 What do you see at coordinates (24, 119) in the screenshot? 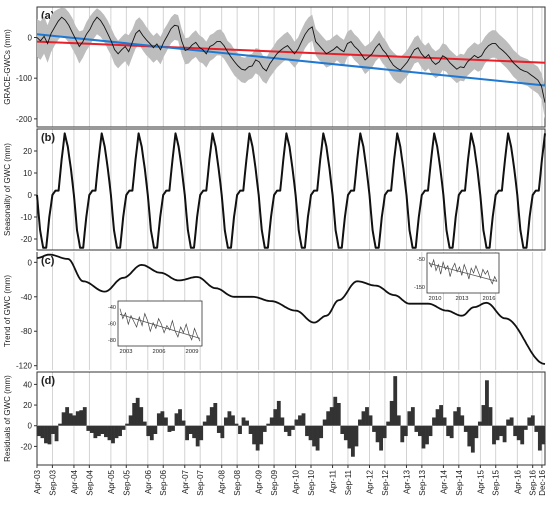
I see `y-tick-label: -200` at bounding box center [24, 119].